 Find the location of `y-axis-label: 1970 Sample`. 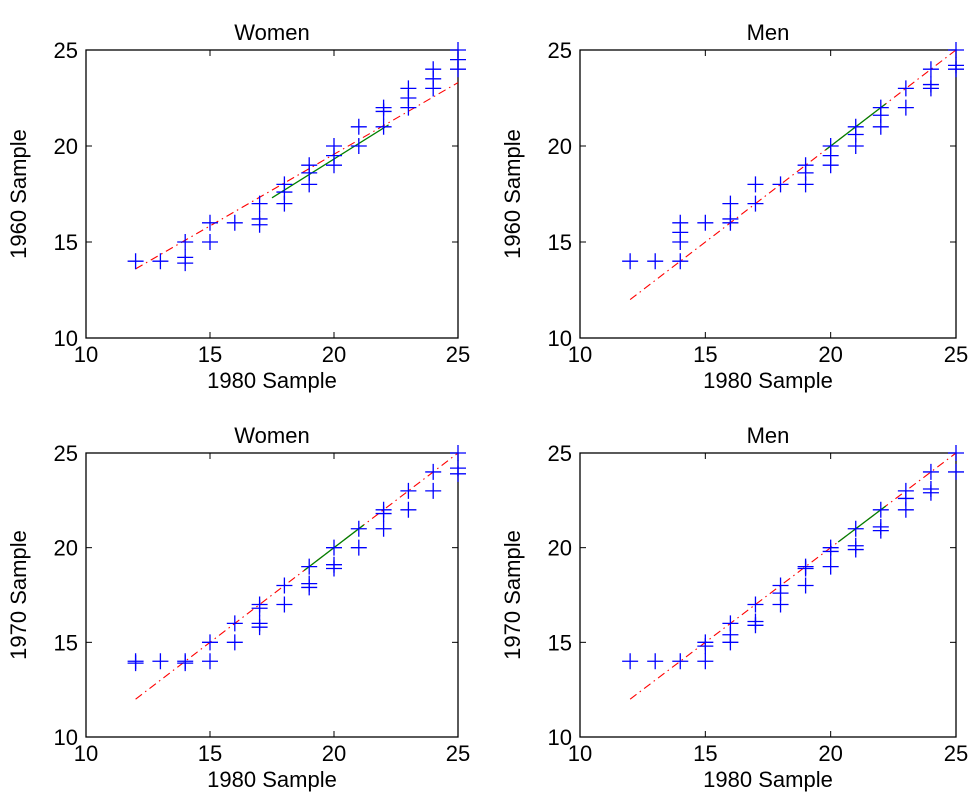

y-axis-label: 1970 Sample is located at coordinates (512, 595).